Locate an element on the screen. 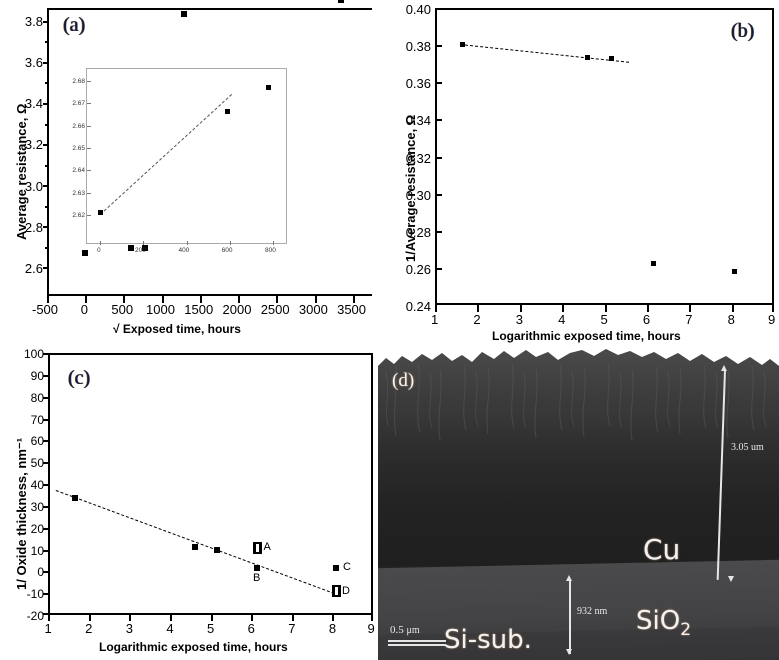 The height and width of the screenshot is (660, 779). panel-c-data-point-b is located at coordinates (257, 567).